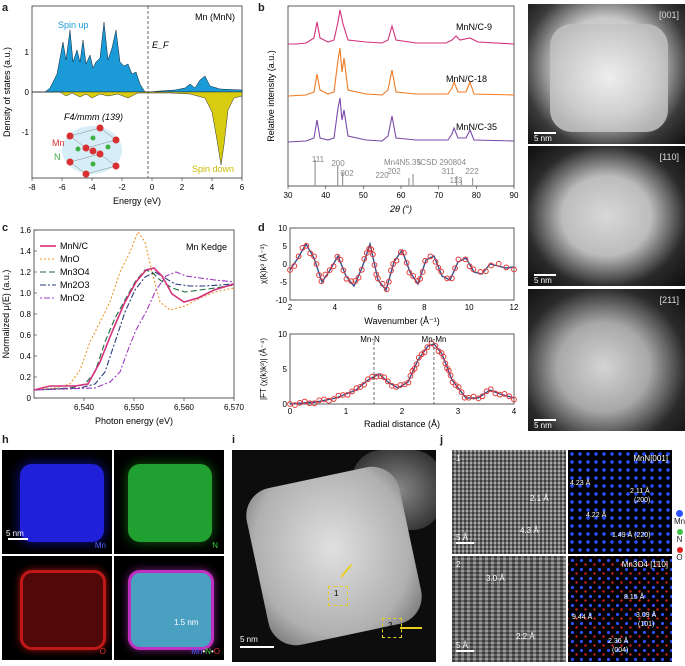 Image resolution: width=685 pixels, height=666 pixels. I want to click on chart-a-xtick-label: -6, so click(62, 187).